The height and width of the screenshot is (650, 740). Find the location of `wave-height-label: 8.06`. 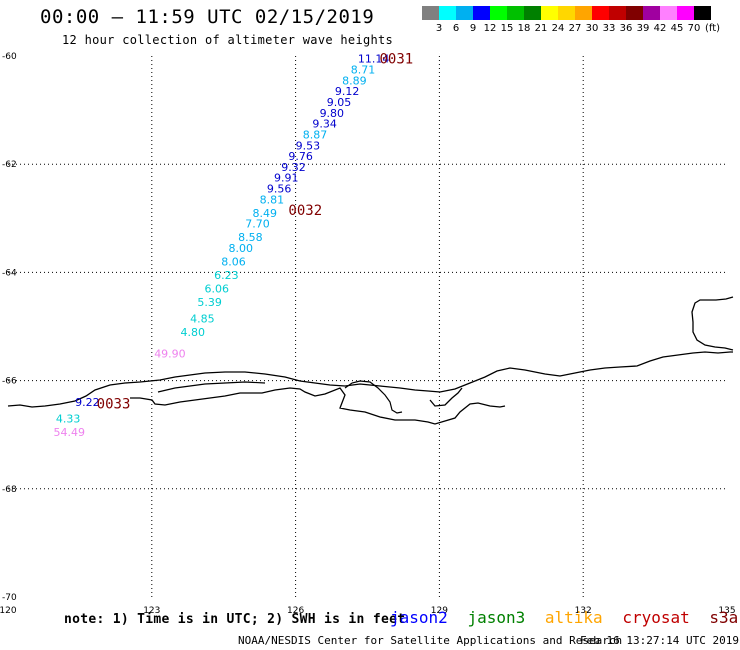

wave-height-label: 8.06 is located at coordinates (233, 262).